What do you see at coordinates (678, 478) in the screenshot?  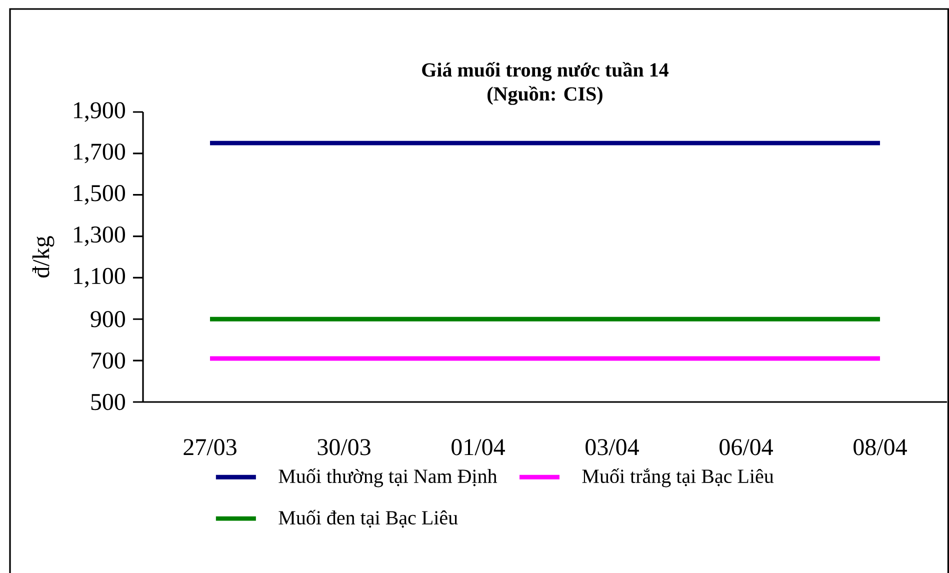 I see `legend-label: Muối trắng tại Bạc Liêu` at bounding box center [678, 478].